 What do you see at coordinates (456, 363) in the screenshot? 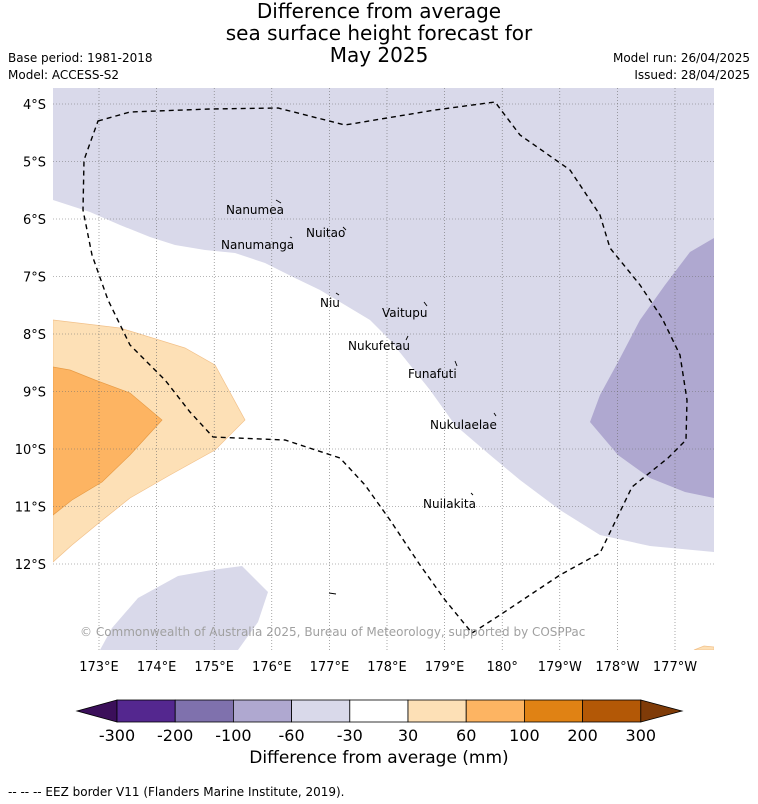
I see `island-funafuti` at bounding box center [456, 363].